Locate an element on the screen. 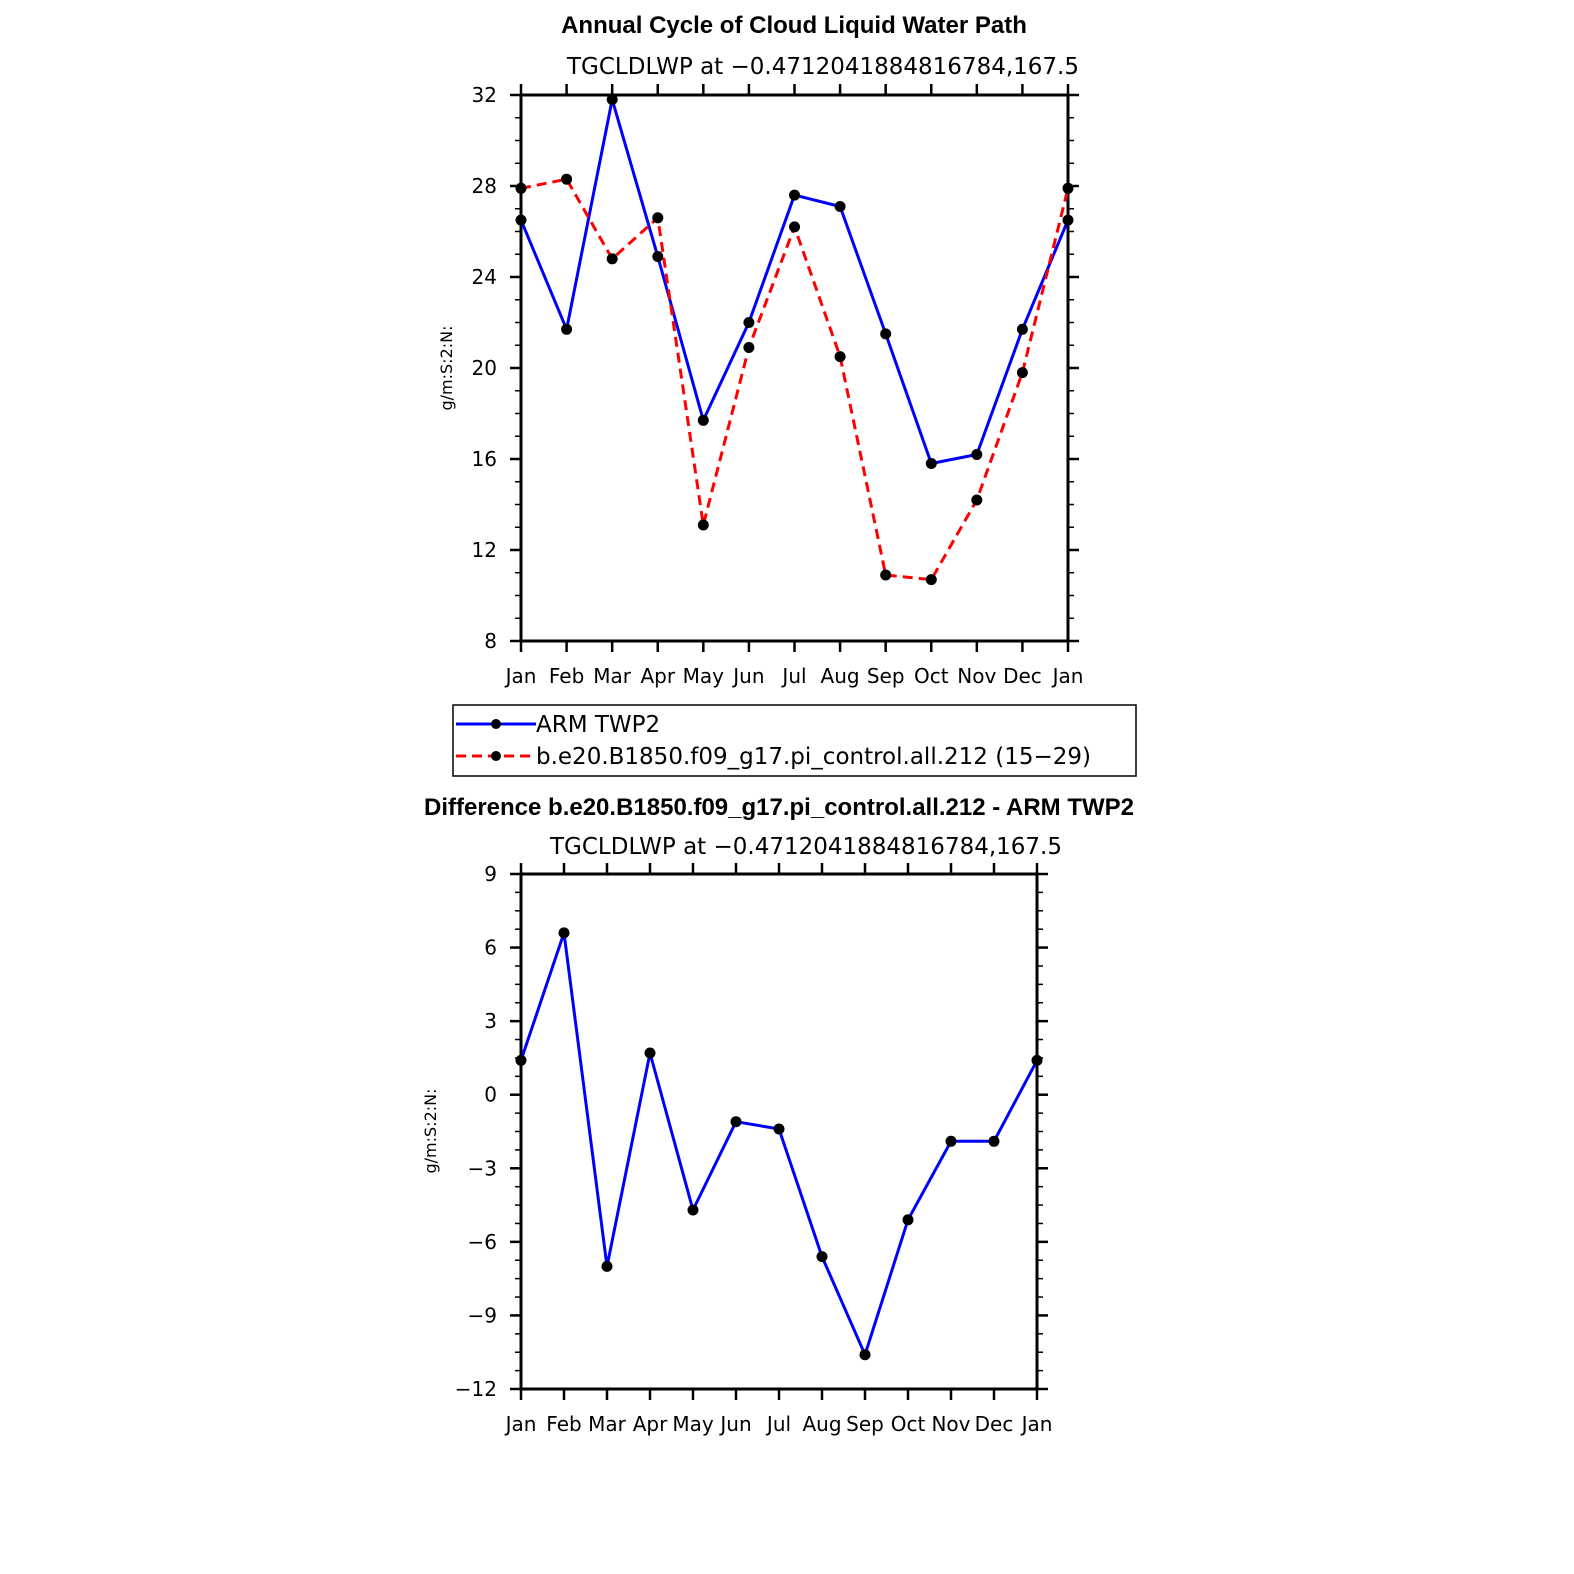 The height and width of the screenshot is (1574, 1574). legend-marker-arm is located at coordinates (496, 724).